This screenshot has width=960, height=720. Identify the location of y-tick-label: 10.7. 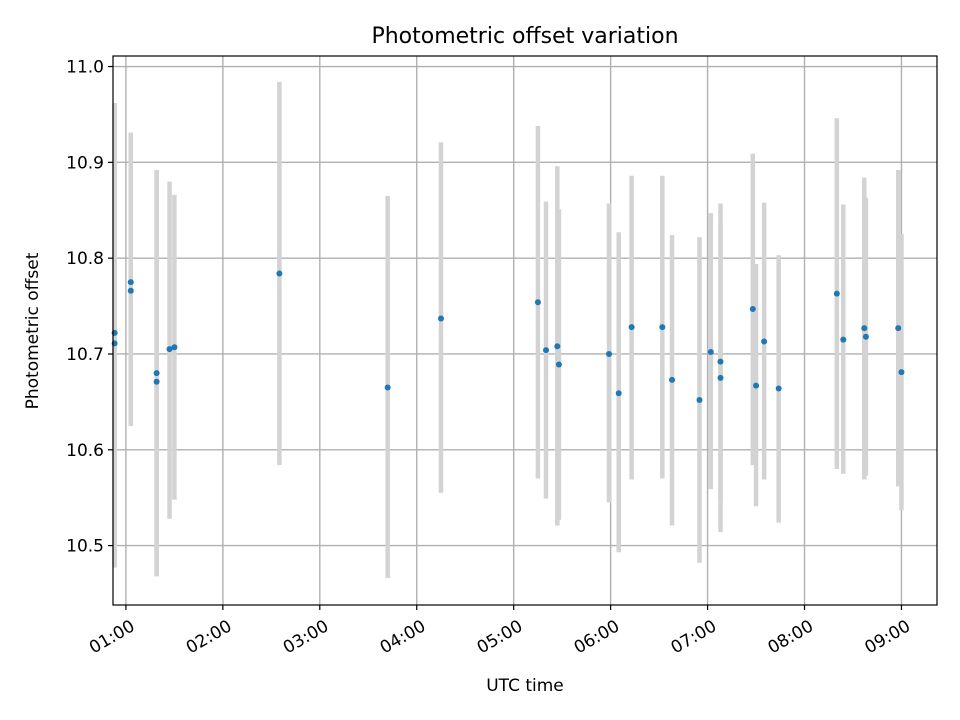
(85, 355).